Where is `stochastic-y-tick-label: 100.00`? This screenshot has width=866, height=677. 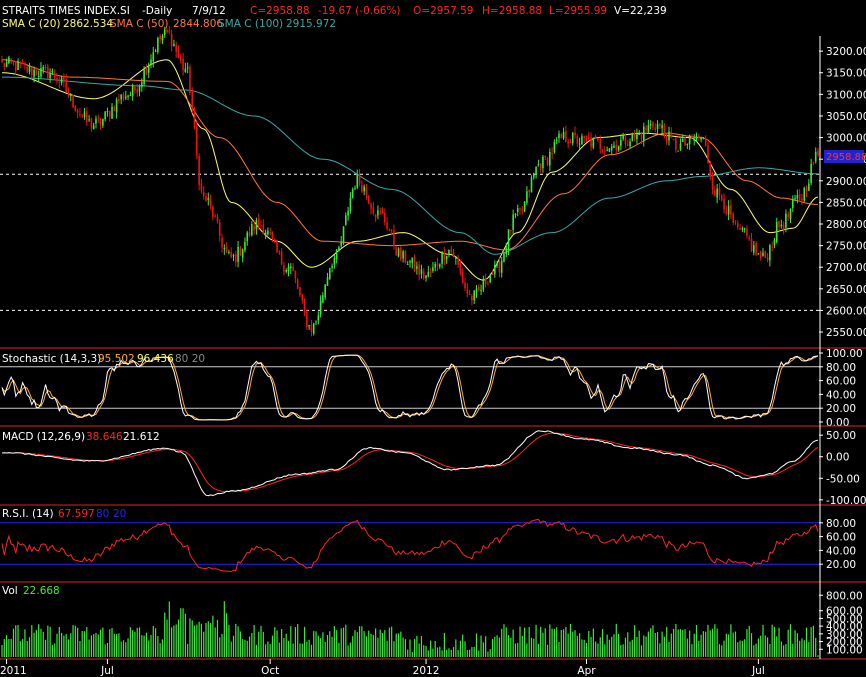 stochastic-y-tick-label: 100.00 is located at coordinates (844, 354).